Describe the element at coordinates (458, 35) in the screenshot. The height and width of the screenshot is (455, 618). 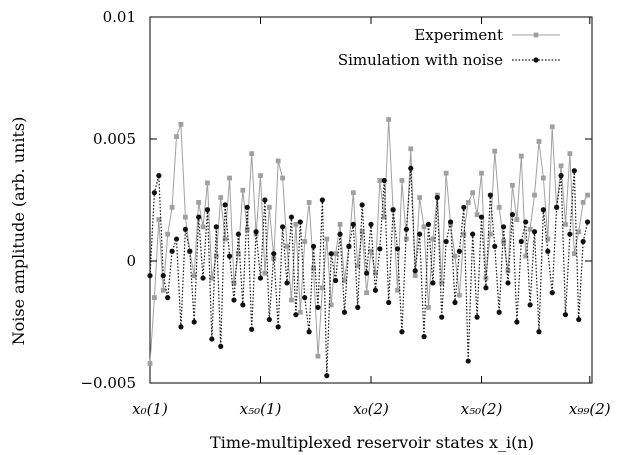
I see `legend-label: Experiment` at that location.